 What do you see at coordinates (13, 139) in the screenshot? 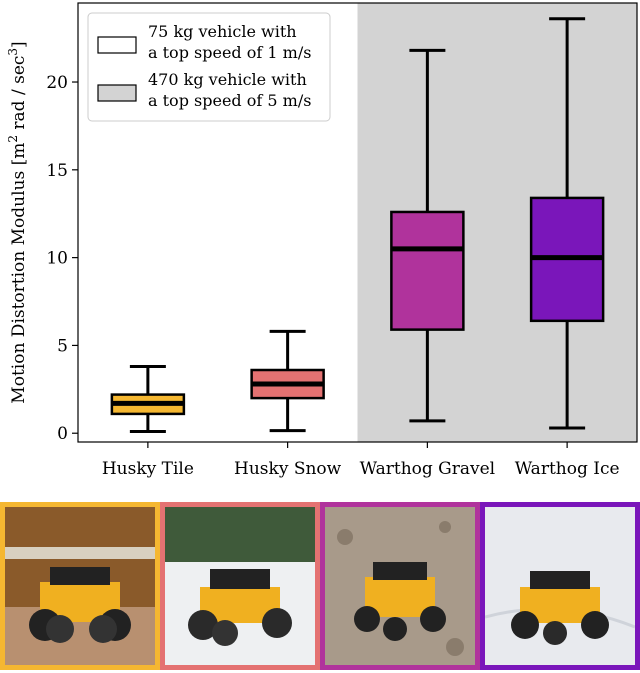
I see `y-label-sup1: 2` at bounding box center [13, 139].